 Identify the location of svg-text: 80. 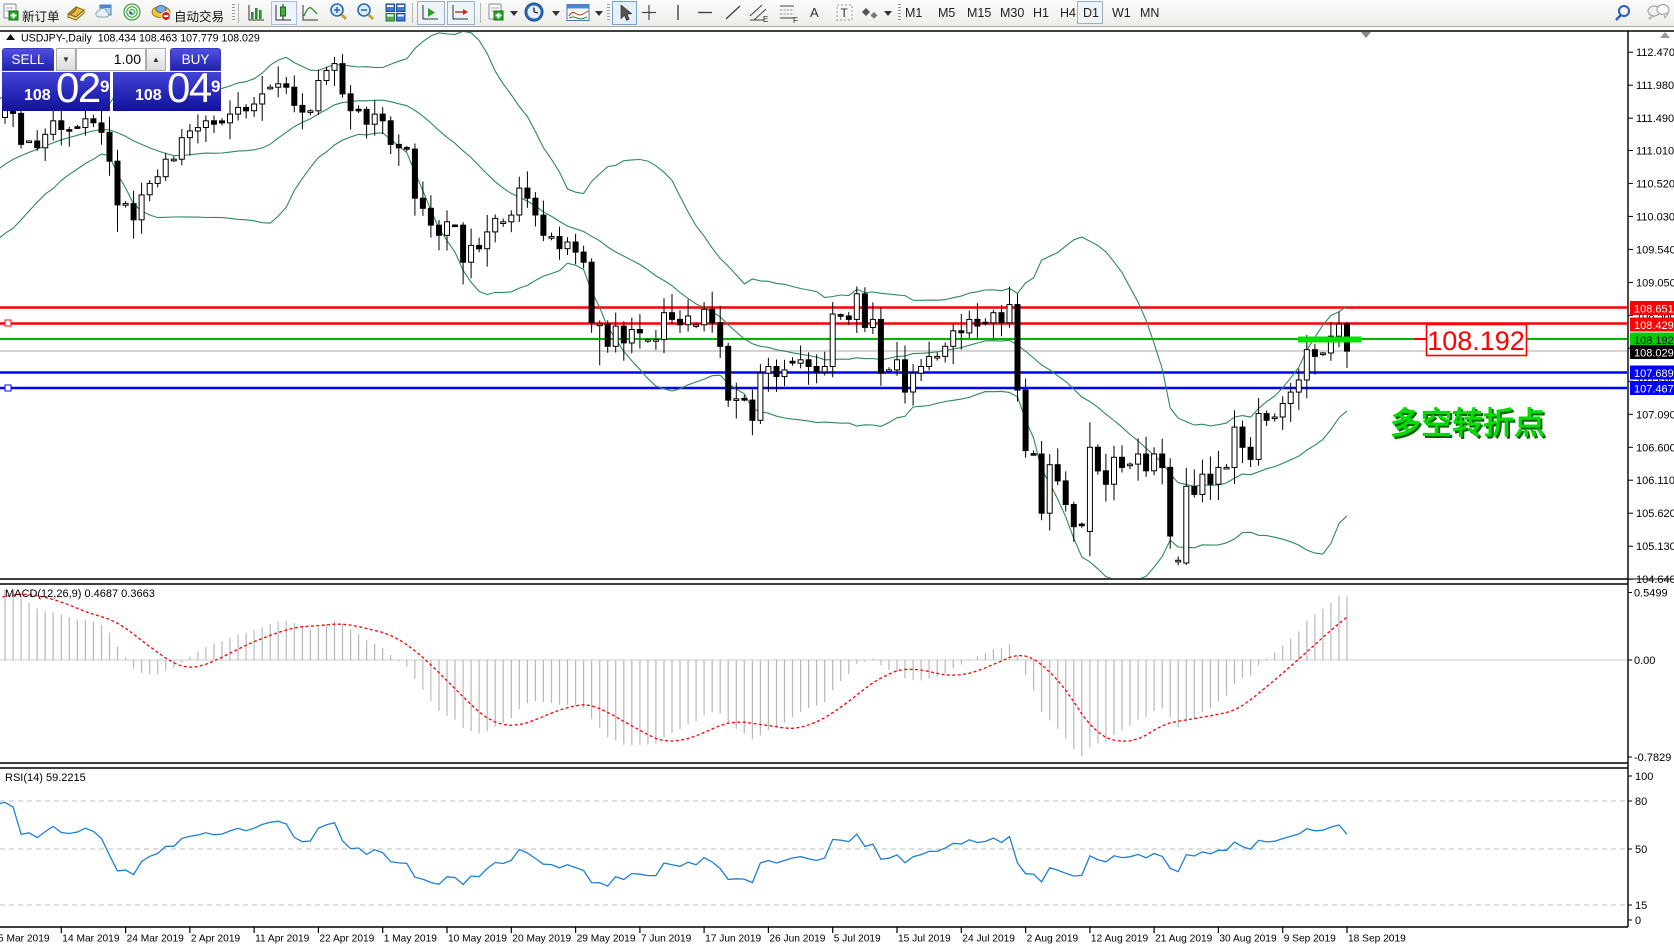
(1641, 802).